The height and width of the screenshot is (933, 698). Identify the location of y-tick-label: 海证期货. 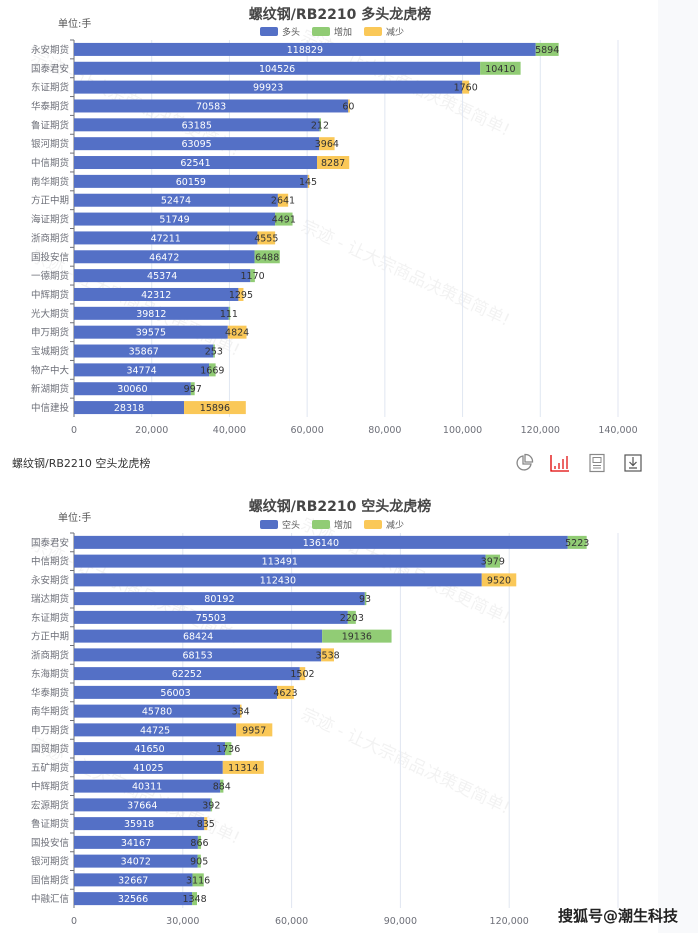
(50, 220).